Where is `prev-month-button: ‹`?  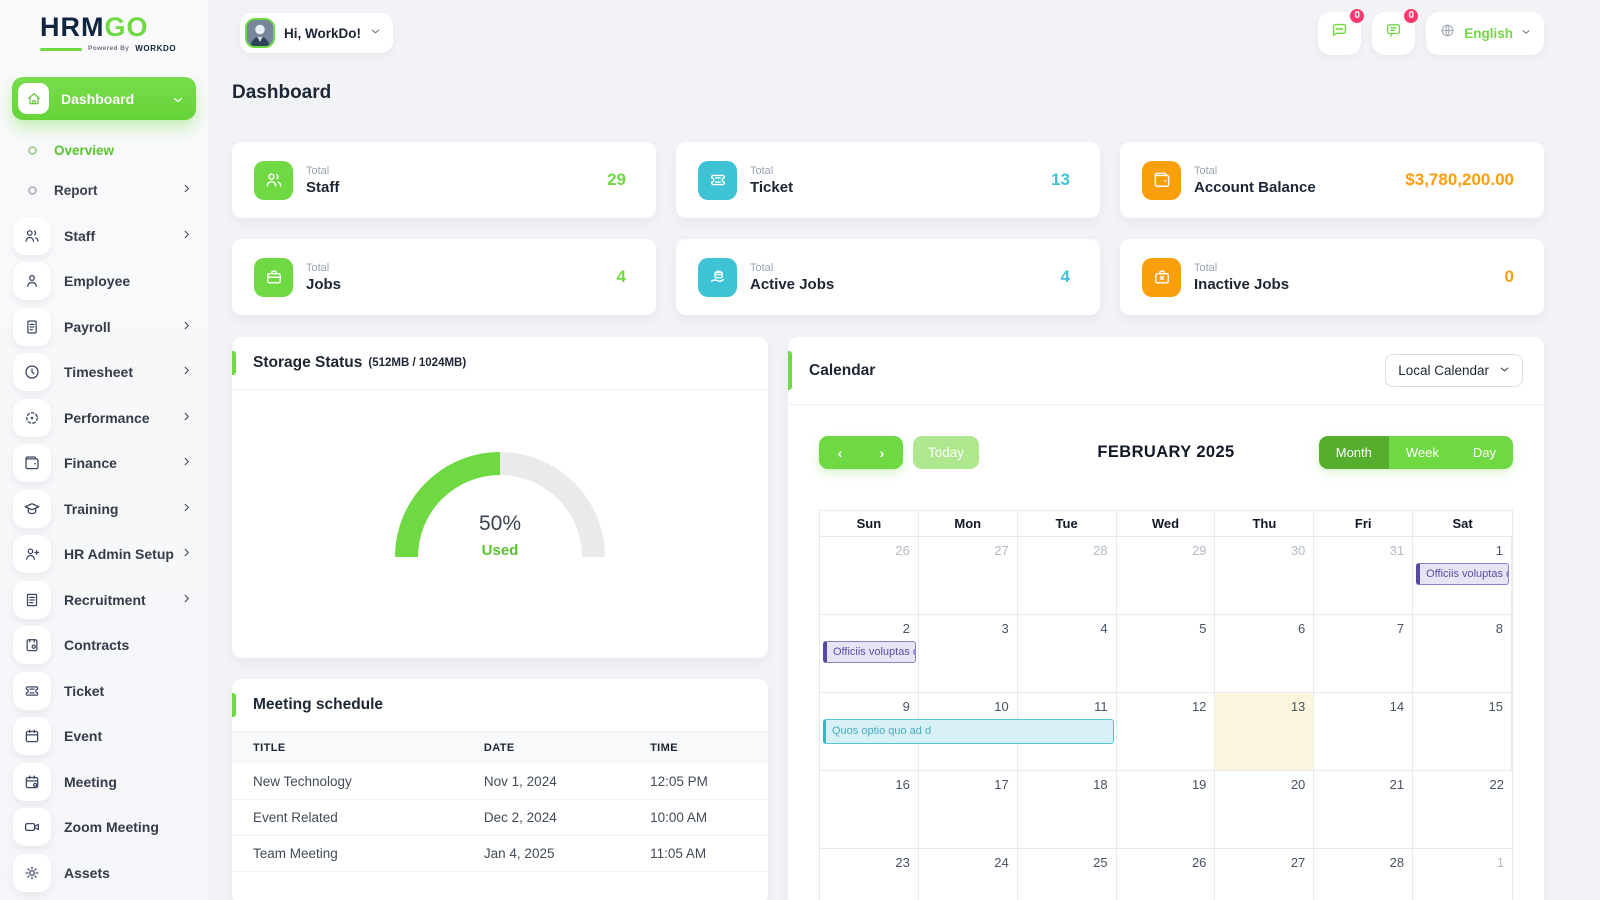 prev-month-button: ‹ is located at coordinates (840, 452).